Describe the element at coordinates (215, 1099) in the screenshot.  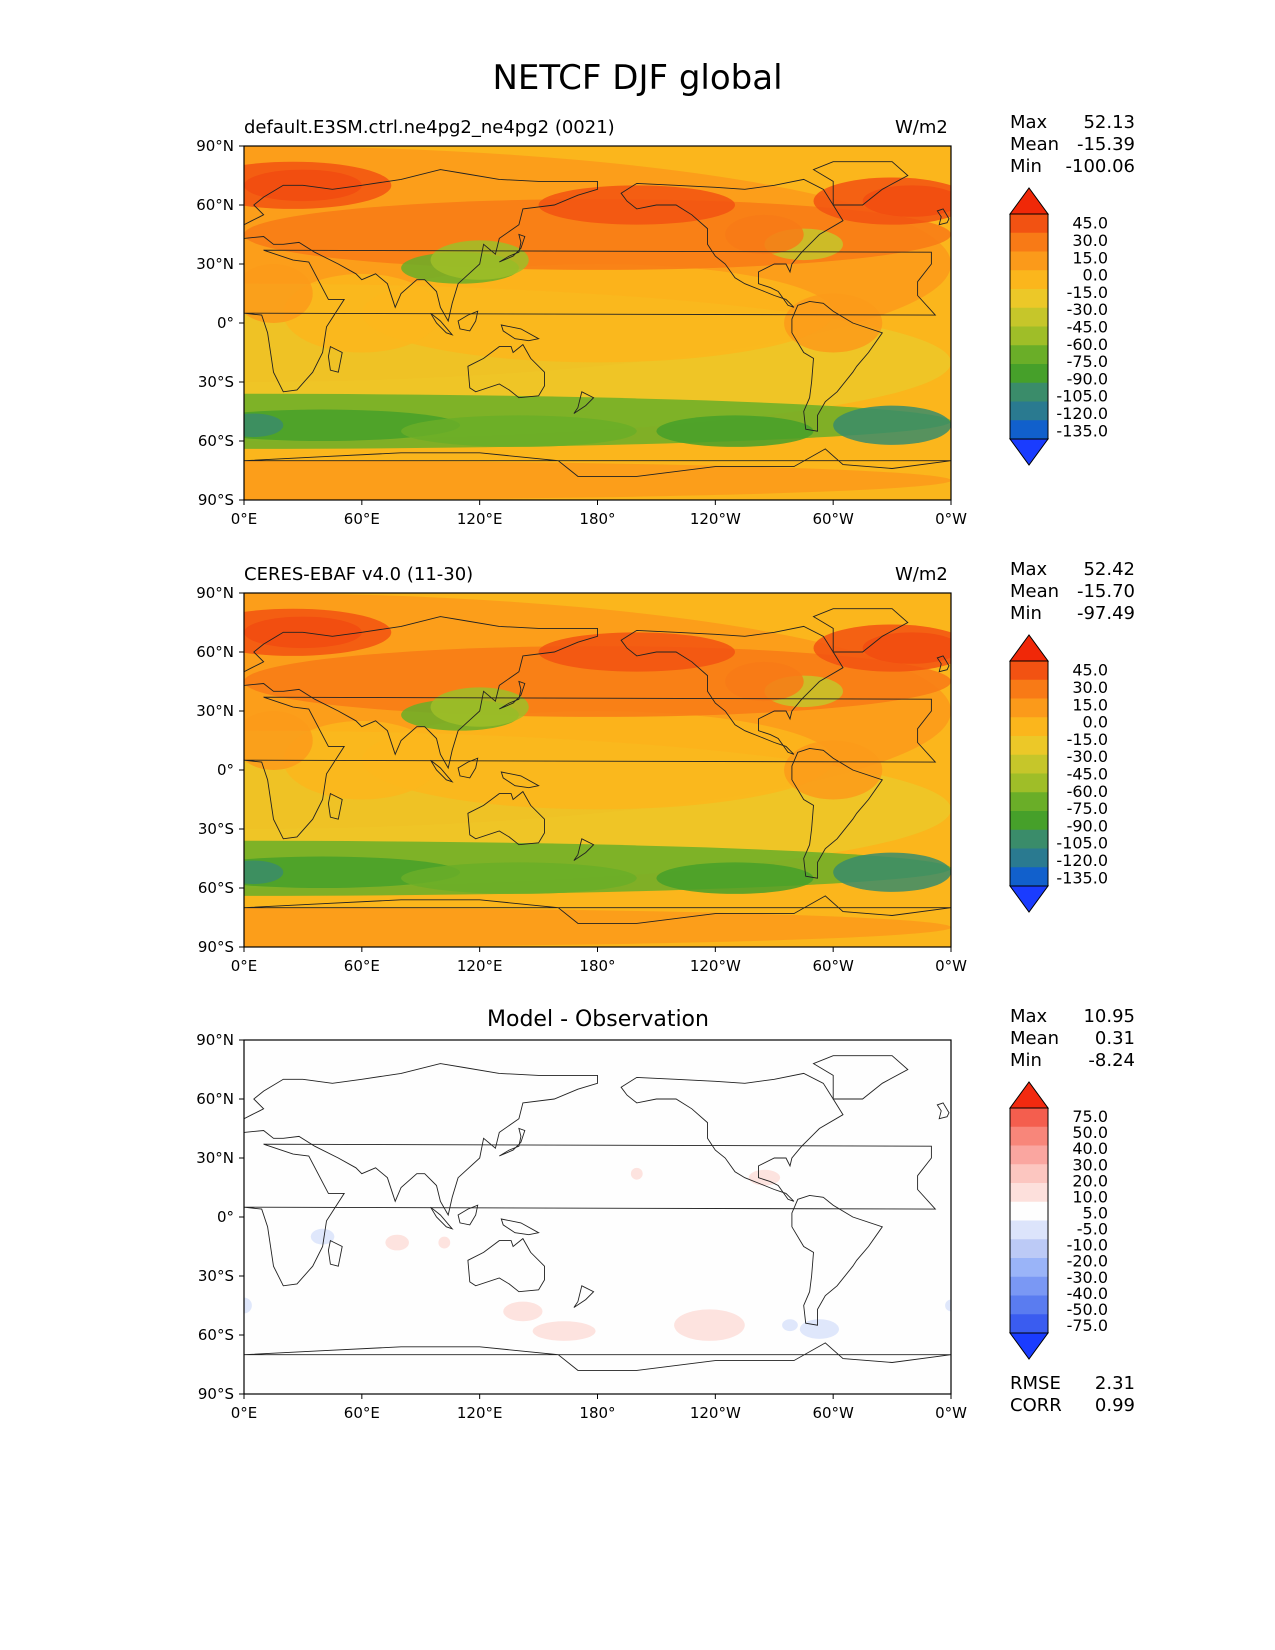
I see `y-tick-label: 60°N` at that location.